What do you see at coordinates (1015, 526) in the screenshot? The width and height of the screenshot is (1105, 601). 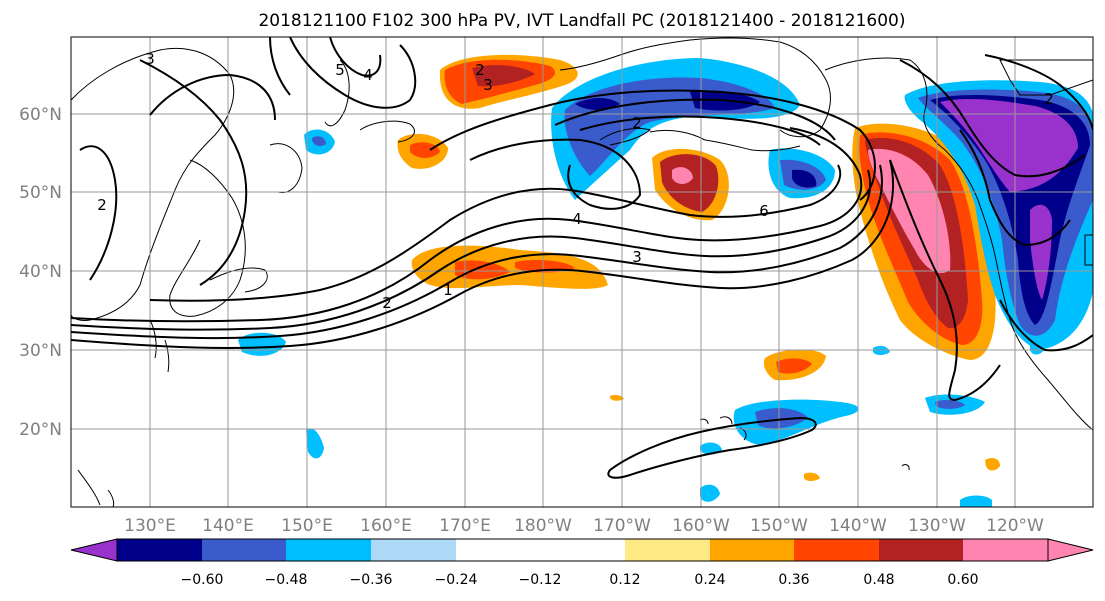 I see `lon-label-120w: 120°W` at bounding box center [1015, 526].